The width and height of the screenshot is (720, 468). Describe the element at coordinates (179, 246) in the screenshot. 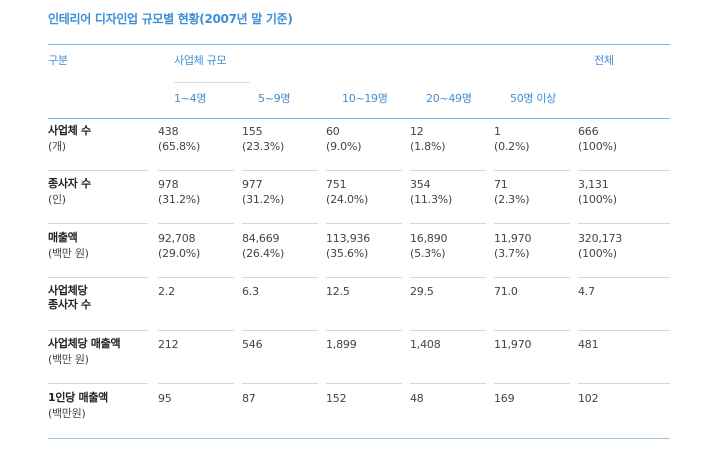

I see `table-cell: 92,708 (29.0%)` at that location.